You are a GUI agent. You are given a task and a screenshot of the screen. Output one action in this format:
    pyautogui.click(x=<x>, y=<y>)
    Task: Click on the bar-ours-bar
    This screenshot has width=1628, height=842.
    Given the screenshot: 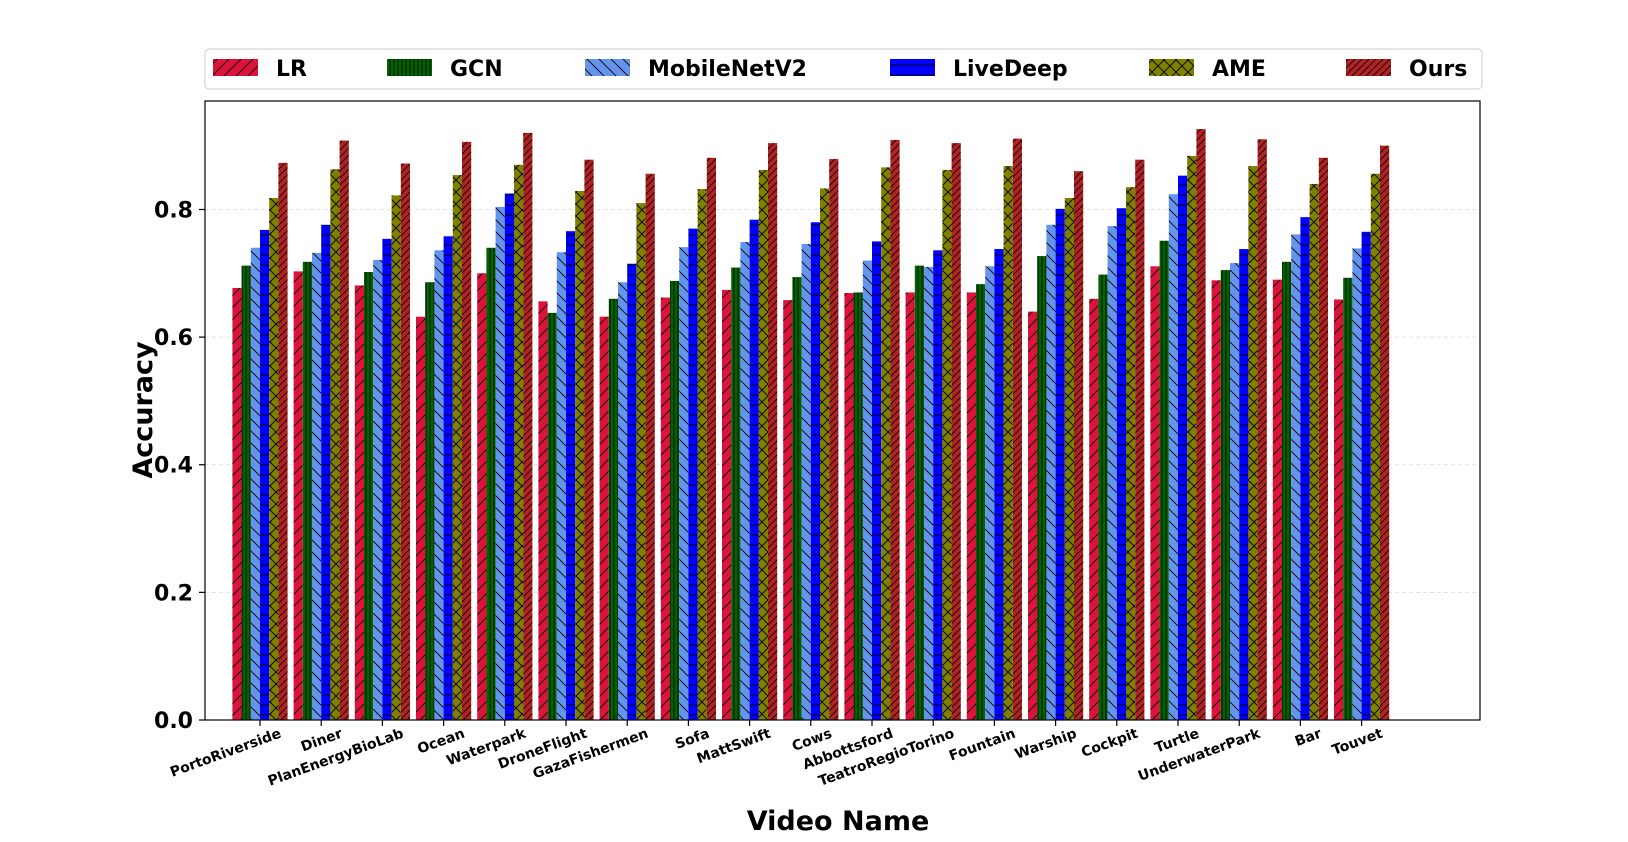 What is the action you would take?
    pyautogui.click(x=1323, y=438)
    